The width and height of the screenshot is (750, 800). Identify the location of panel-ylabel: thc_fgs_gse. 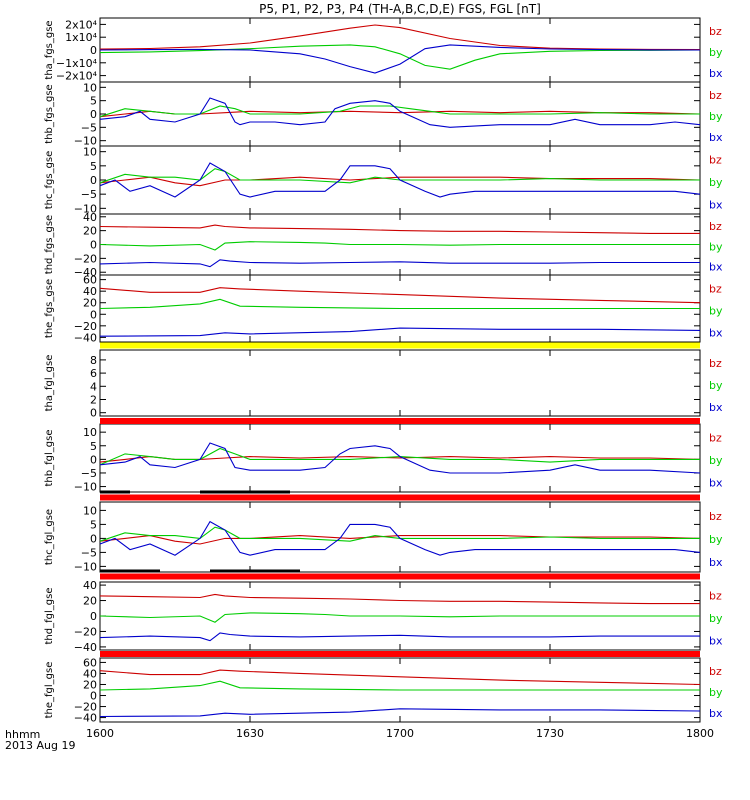
(49, 180).